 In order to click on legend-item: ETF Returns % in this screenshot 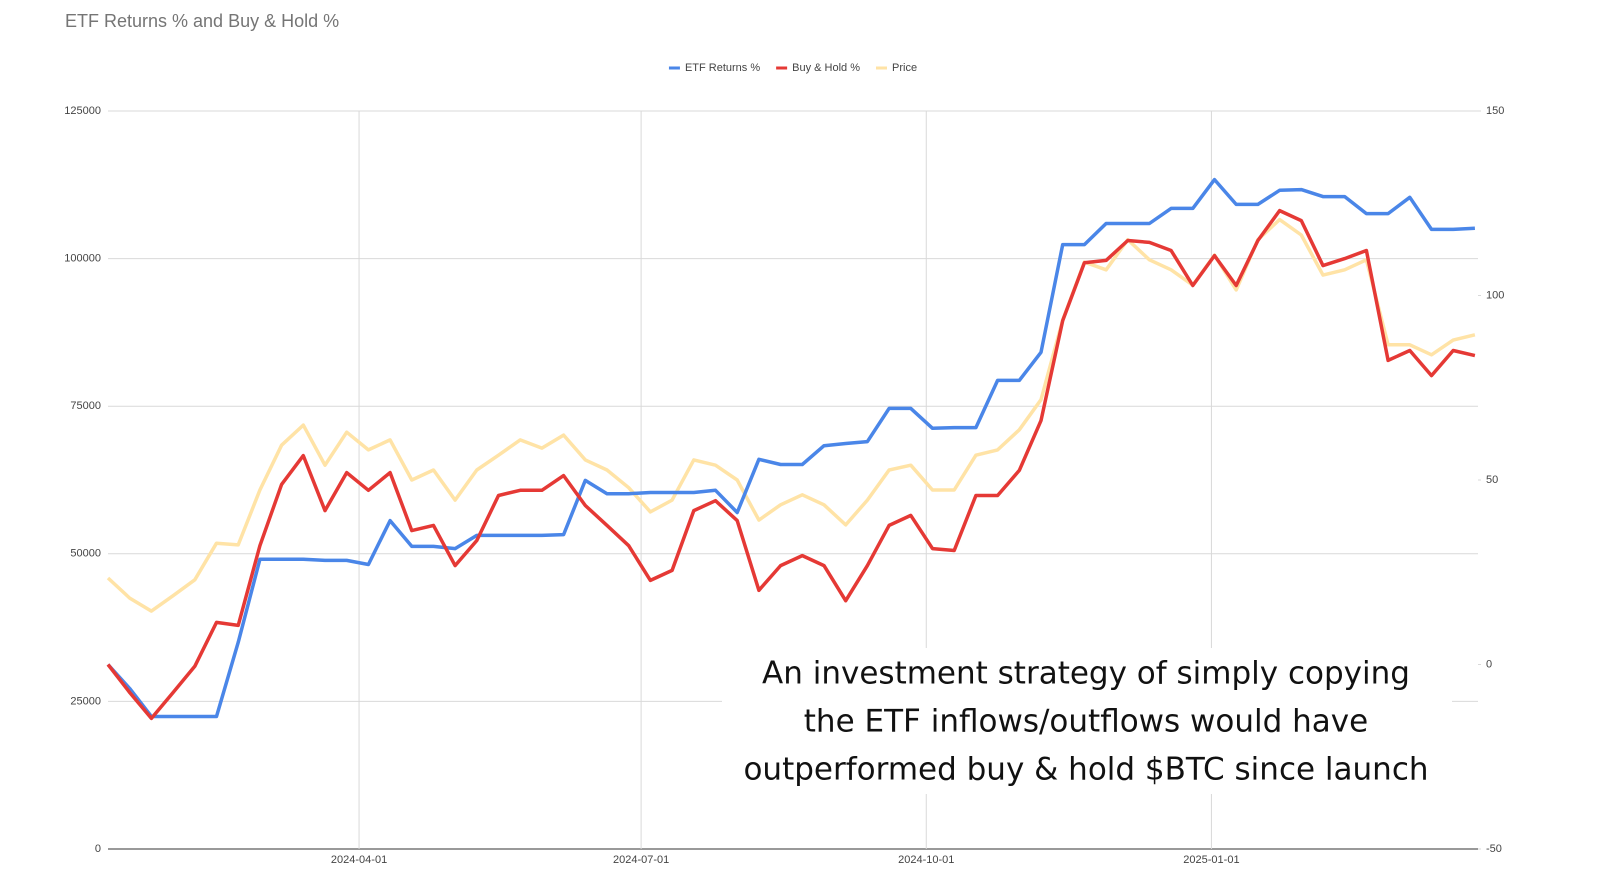, I will do `click(714, 68)`.